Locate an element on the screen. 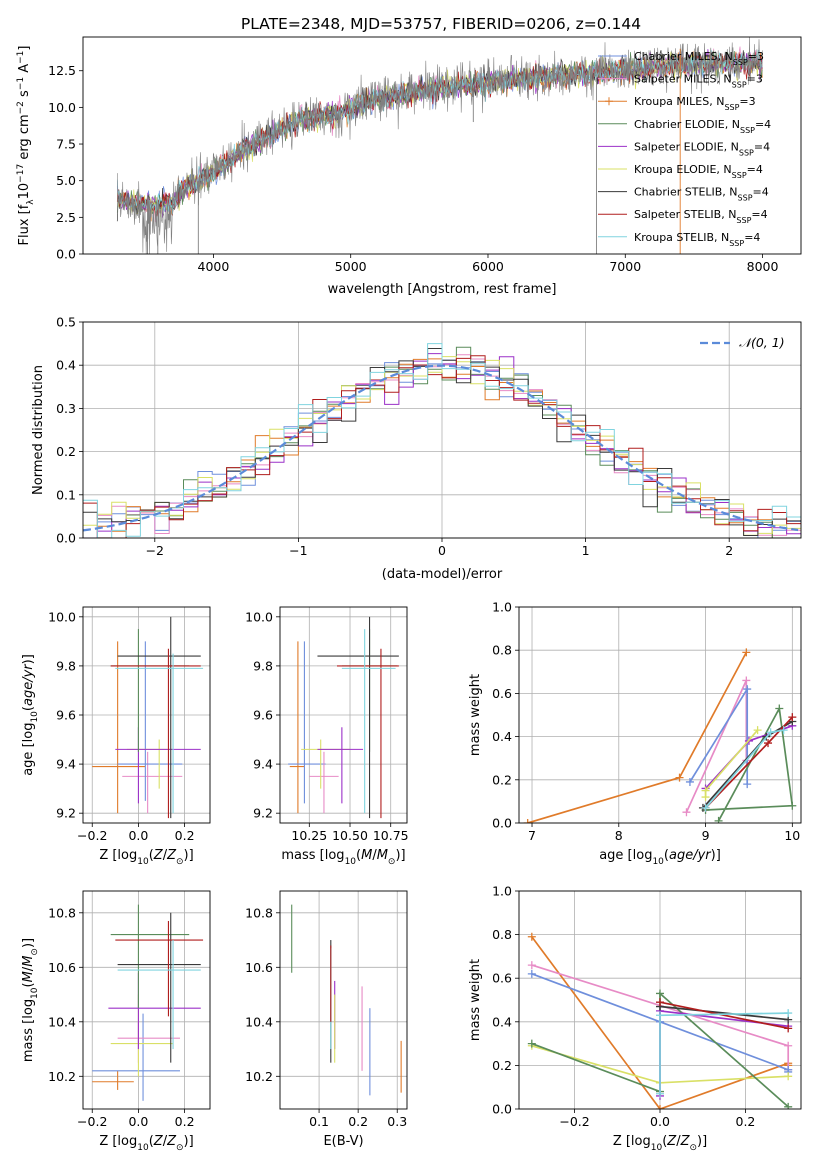  y-tick-label: 9.6 is located at coordinates (66, 715).